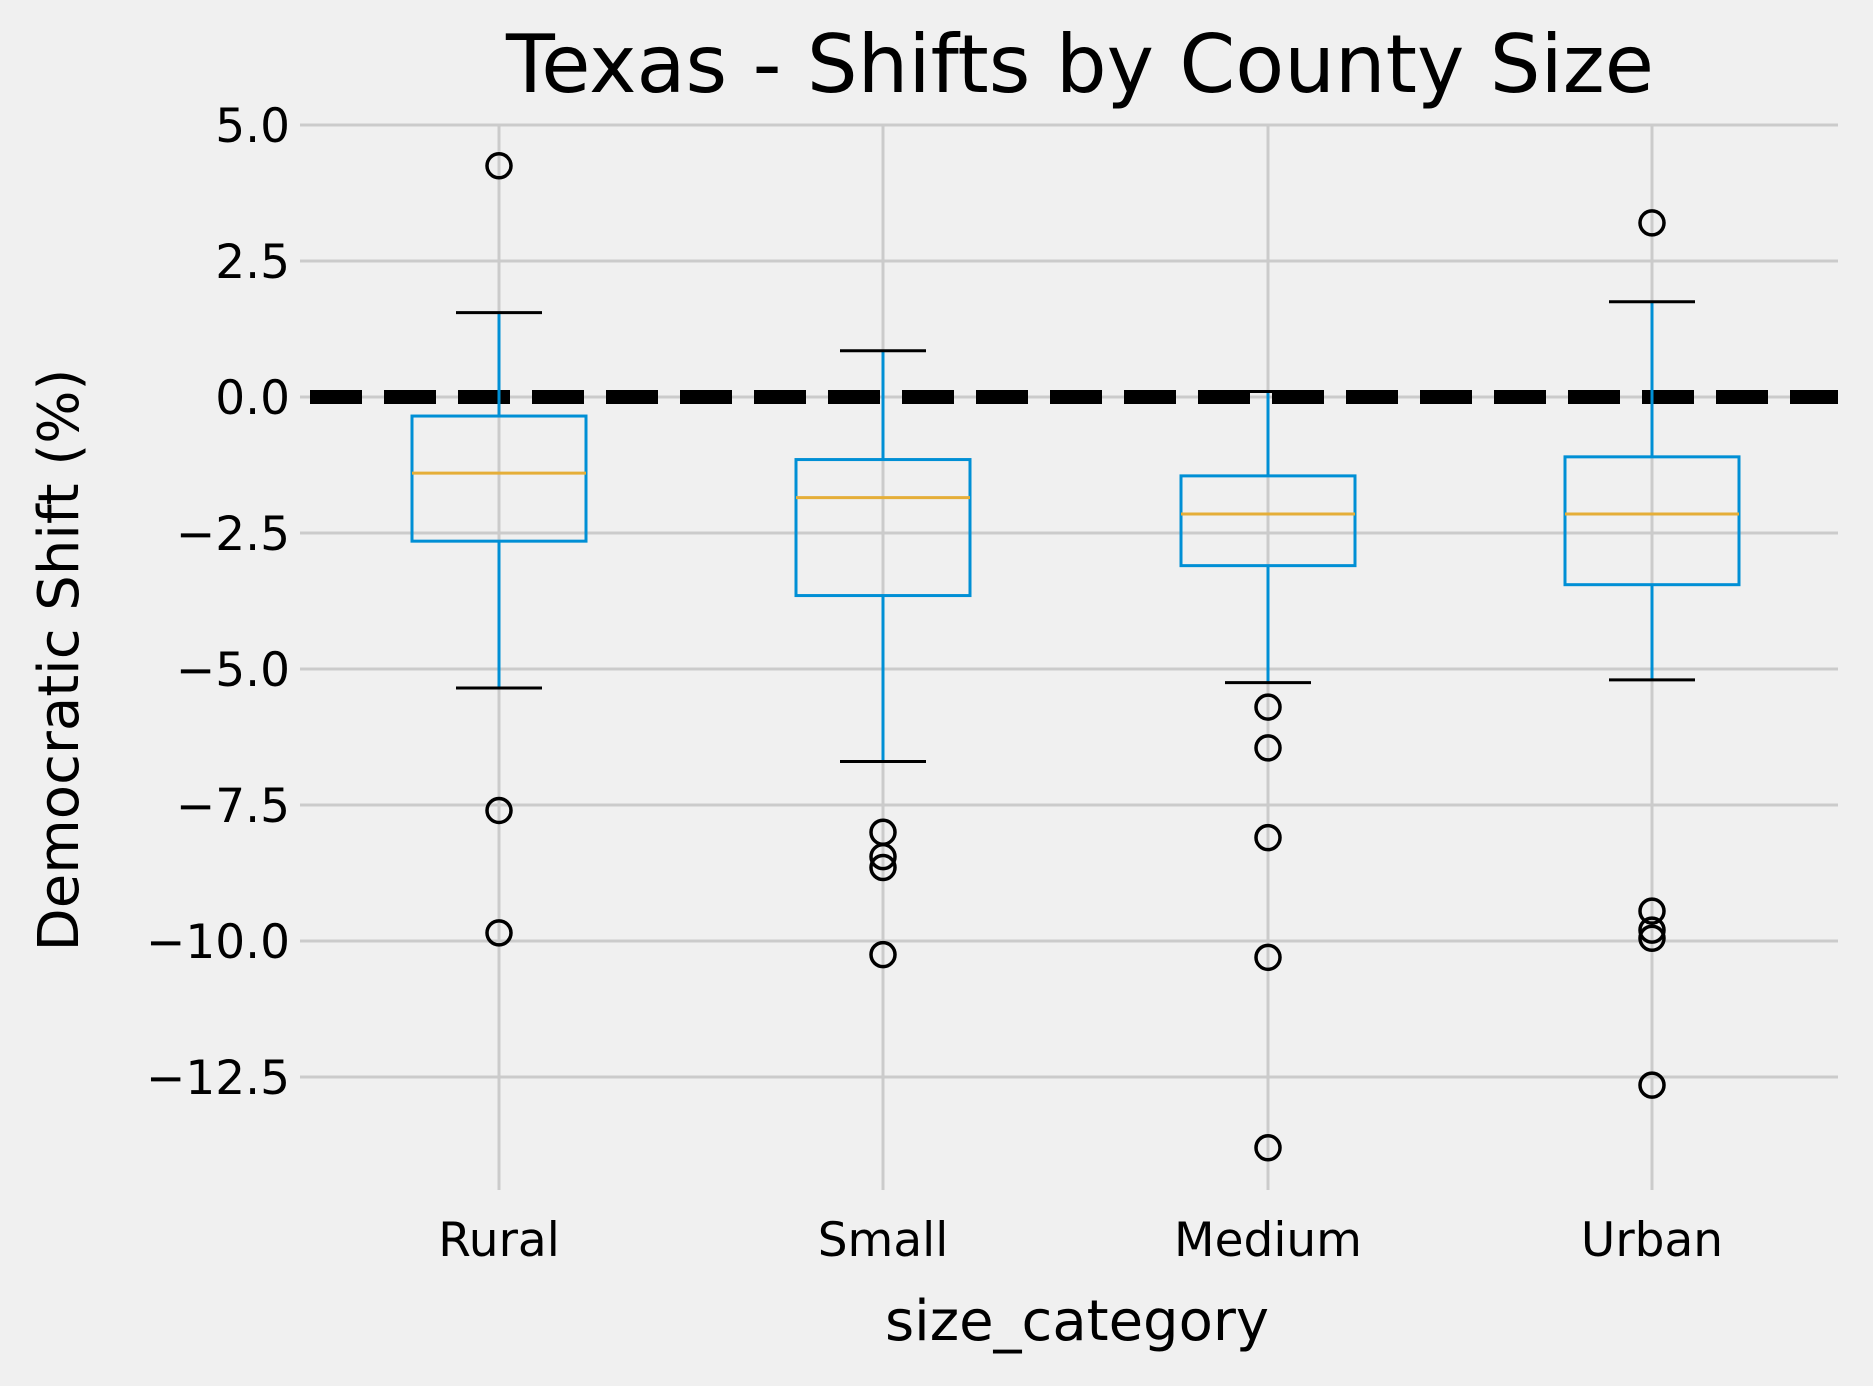 This screenshot has width=1873, height=1386. Describe the element at coordinates (252, 398) in the screenshot. I see `y-tick-label: 0.0` at that location.